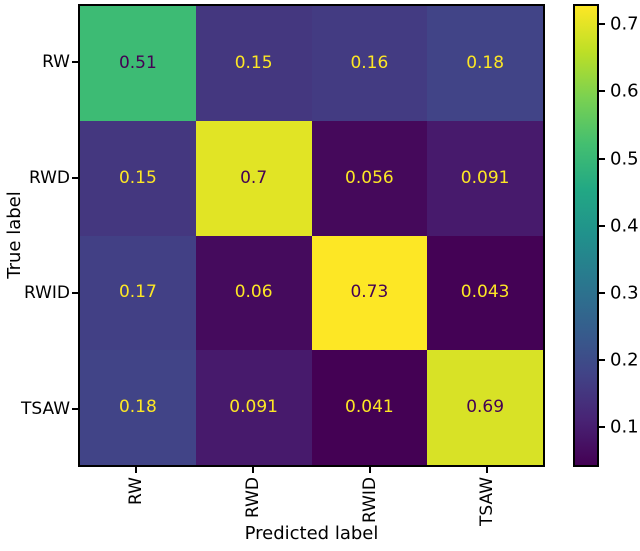 This screenshot has width=640, height=551. Describe the element at coordinates (486, 501) in the screenshot. I see `x-tick-label: TSAW` at that location.